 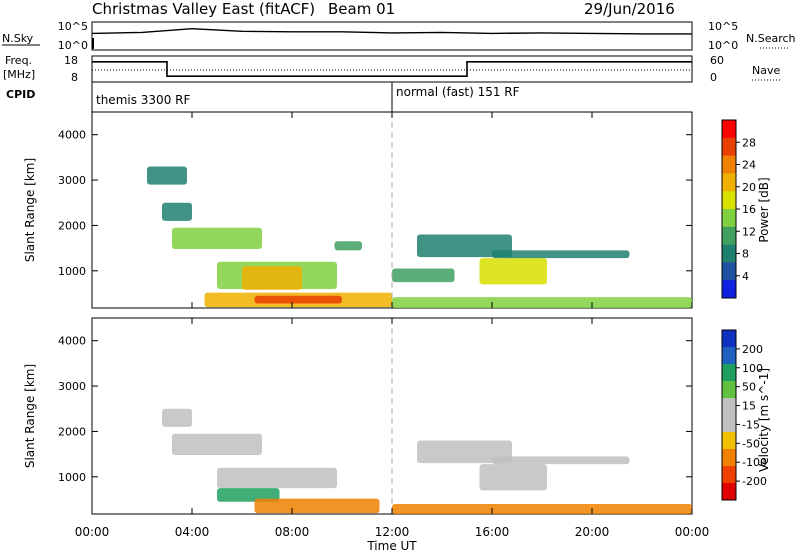 What do you see at coordinates (19, 74) in the screenshot?
I see `freq-unit: [MHz]` at bounding box center [19, 74].